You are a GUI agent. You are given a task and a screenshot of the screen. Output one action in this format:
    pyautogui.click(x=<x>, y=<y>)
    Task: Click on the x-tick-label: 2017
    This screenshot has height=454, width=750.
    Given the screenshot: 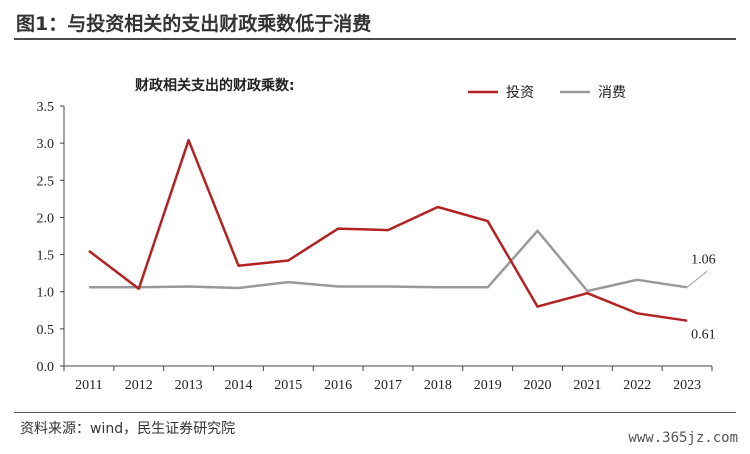 What is the action you would take?
    pyautogui.click(x=388, y=385)
    